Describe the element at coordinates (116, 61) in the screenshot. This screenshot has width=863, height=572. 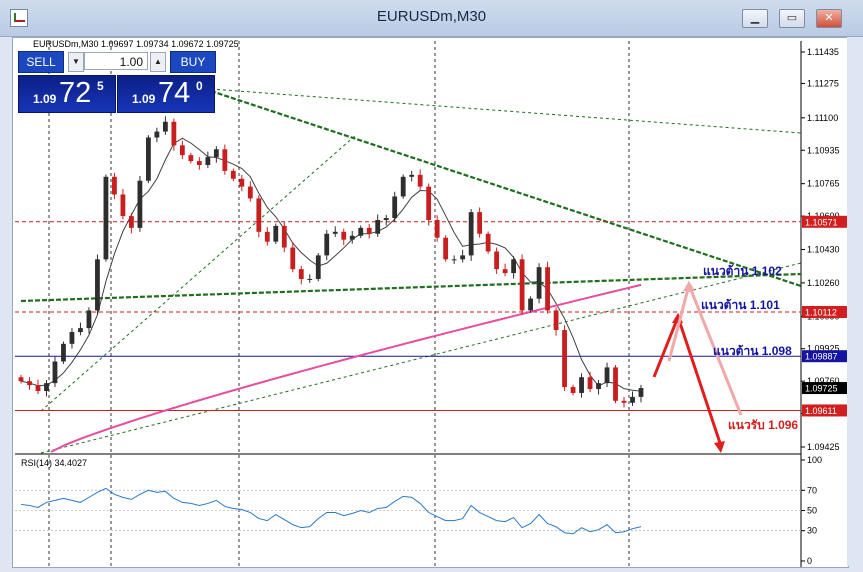
I see `lot-size-input: 1.00` at that location.